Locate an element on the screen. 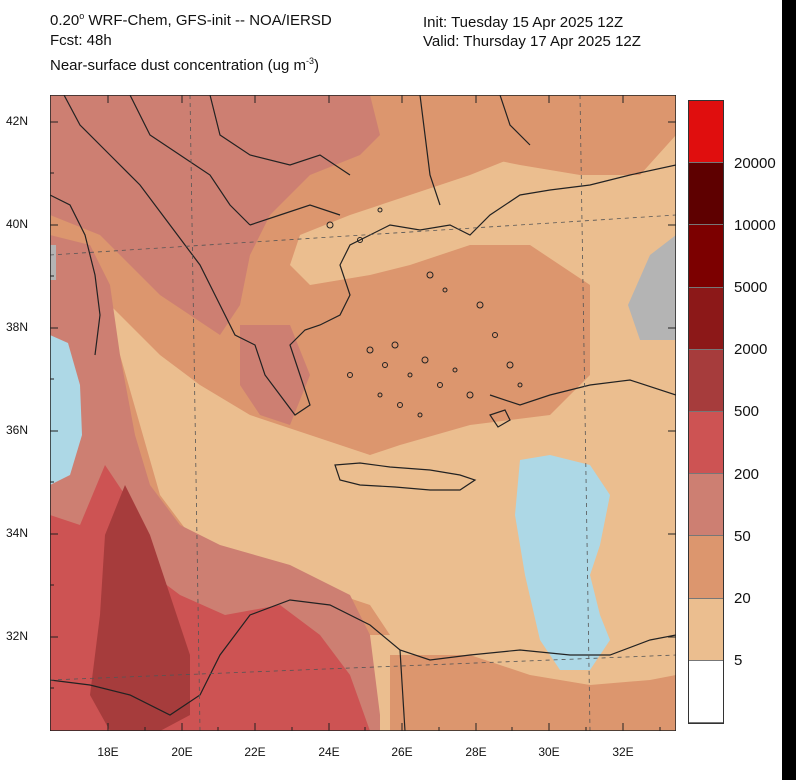  lat-label: 42N is located at coordinates (17, 121).